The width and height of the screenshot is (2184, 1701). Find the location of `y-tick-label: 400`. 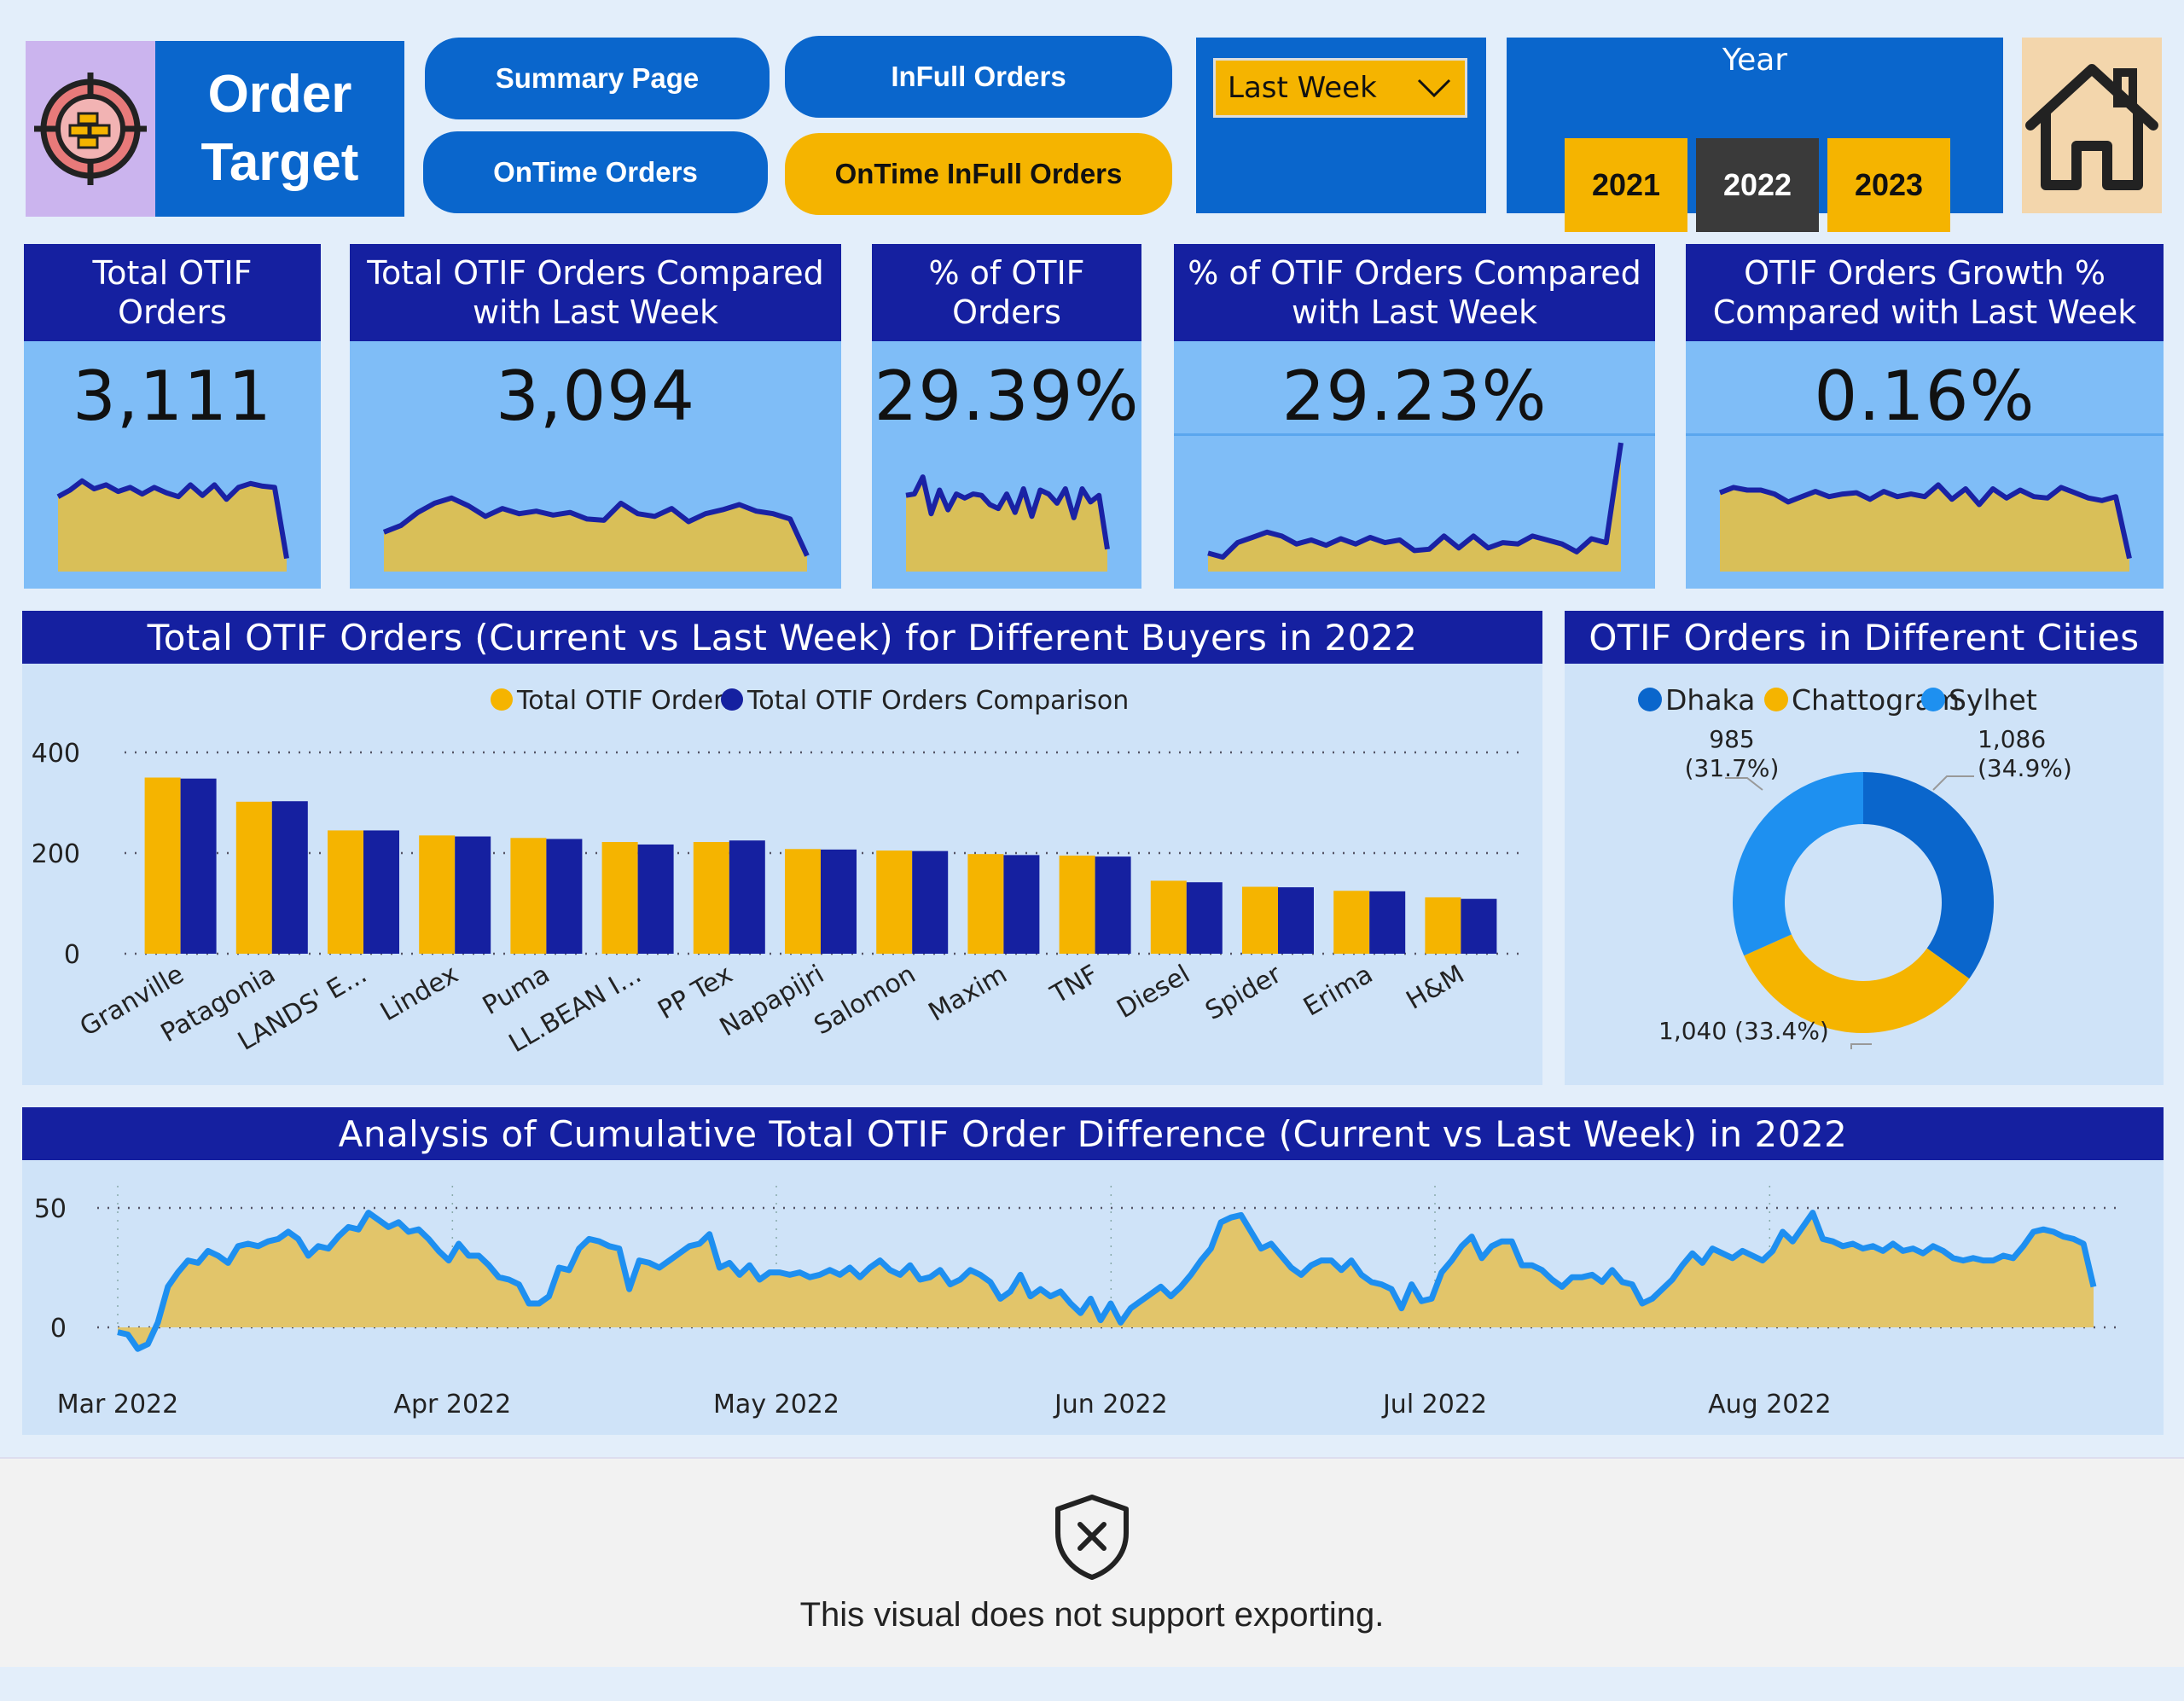

y-tick-label: 400 is located at coordinates (56, 754).